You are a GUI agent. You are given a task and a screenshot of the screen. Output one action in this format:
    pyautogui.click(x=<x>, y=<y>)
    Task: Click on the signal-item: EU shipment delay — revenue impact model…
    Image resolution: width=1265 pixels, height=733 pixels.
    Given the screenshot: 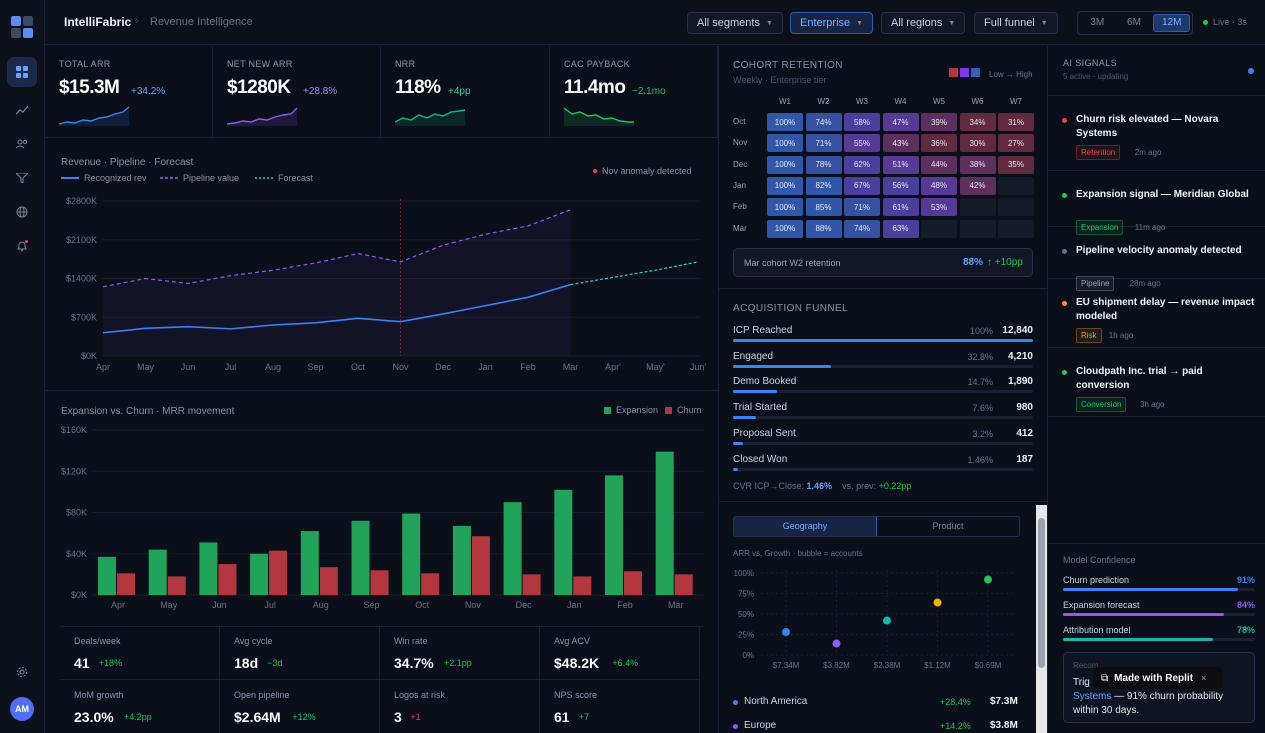 What is the action you would take?
    pyautogui.click(x=1156, y=313)
    